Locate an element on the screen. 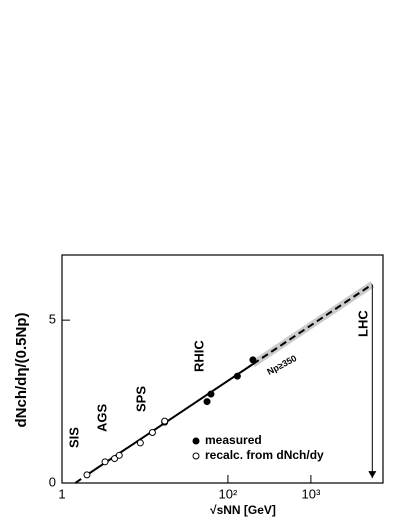  y-axis-label: dNch/dη/(0.5Np) is located at coordinates (21, 369).